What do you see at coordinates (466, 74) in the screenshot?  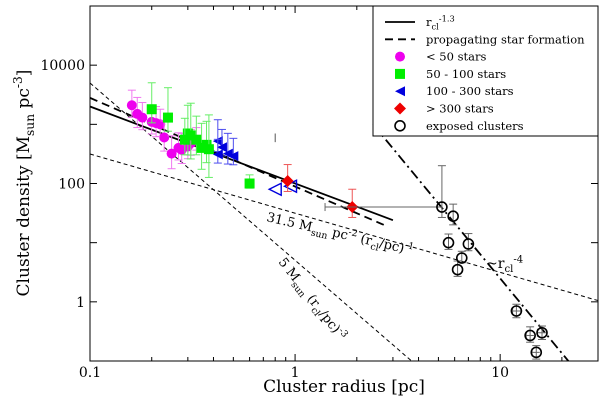 I see `legend-label: 50 - 100 stars` at bounding box center [466, 74].